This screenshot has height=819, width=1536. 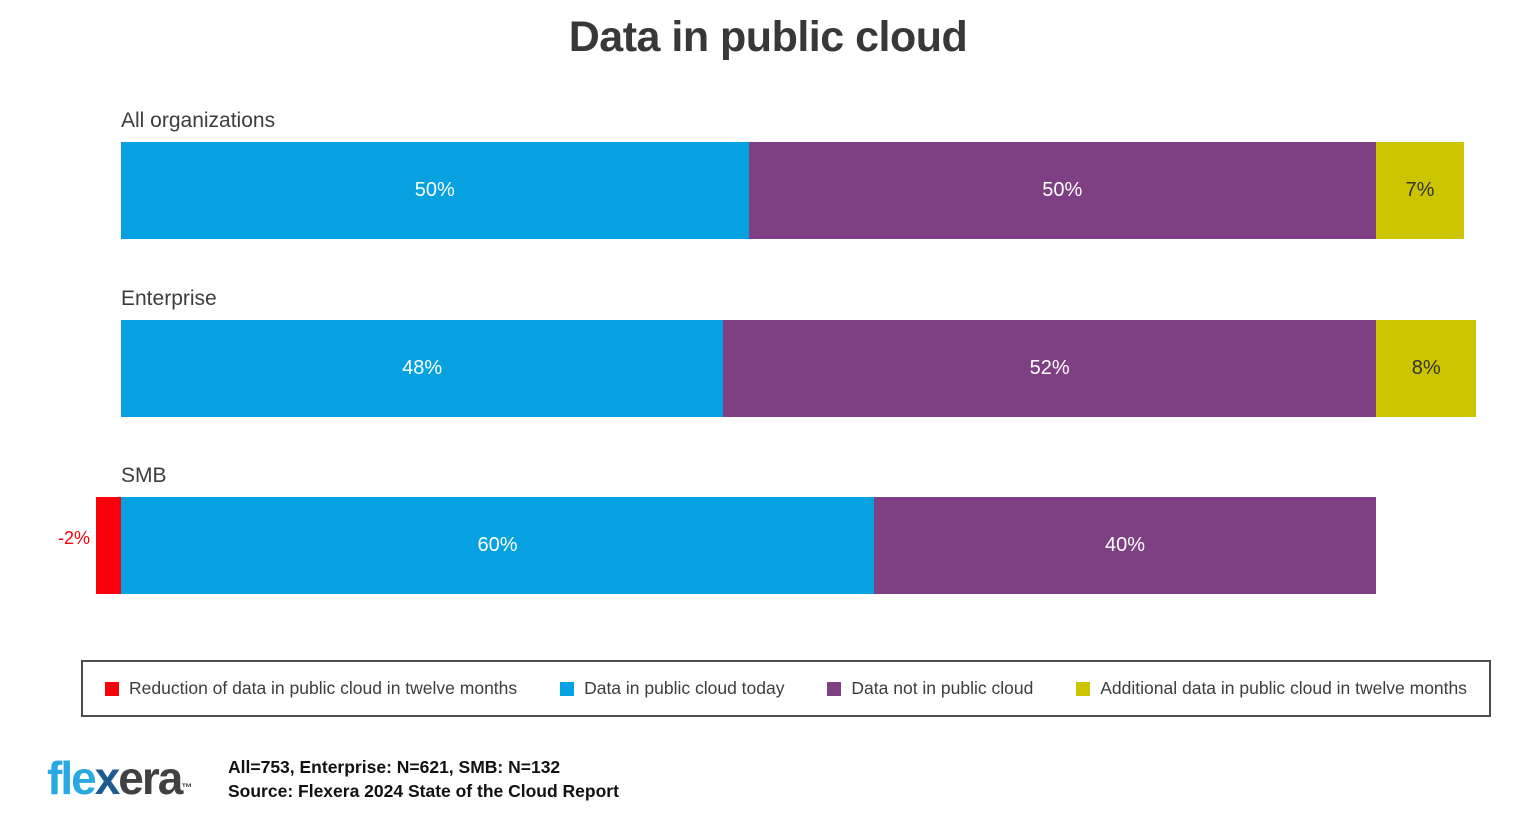 I want to click on bar-group-enterprise: Enterprise 48% 52% 8%, so click(x=799, y=351).